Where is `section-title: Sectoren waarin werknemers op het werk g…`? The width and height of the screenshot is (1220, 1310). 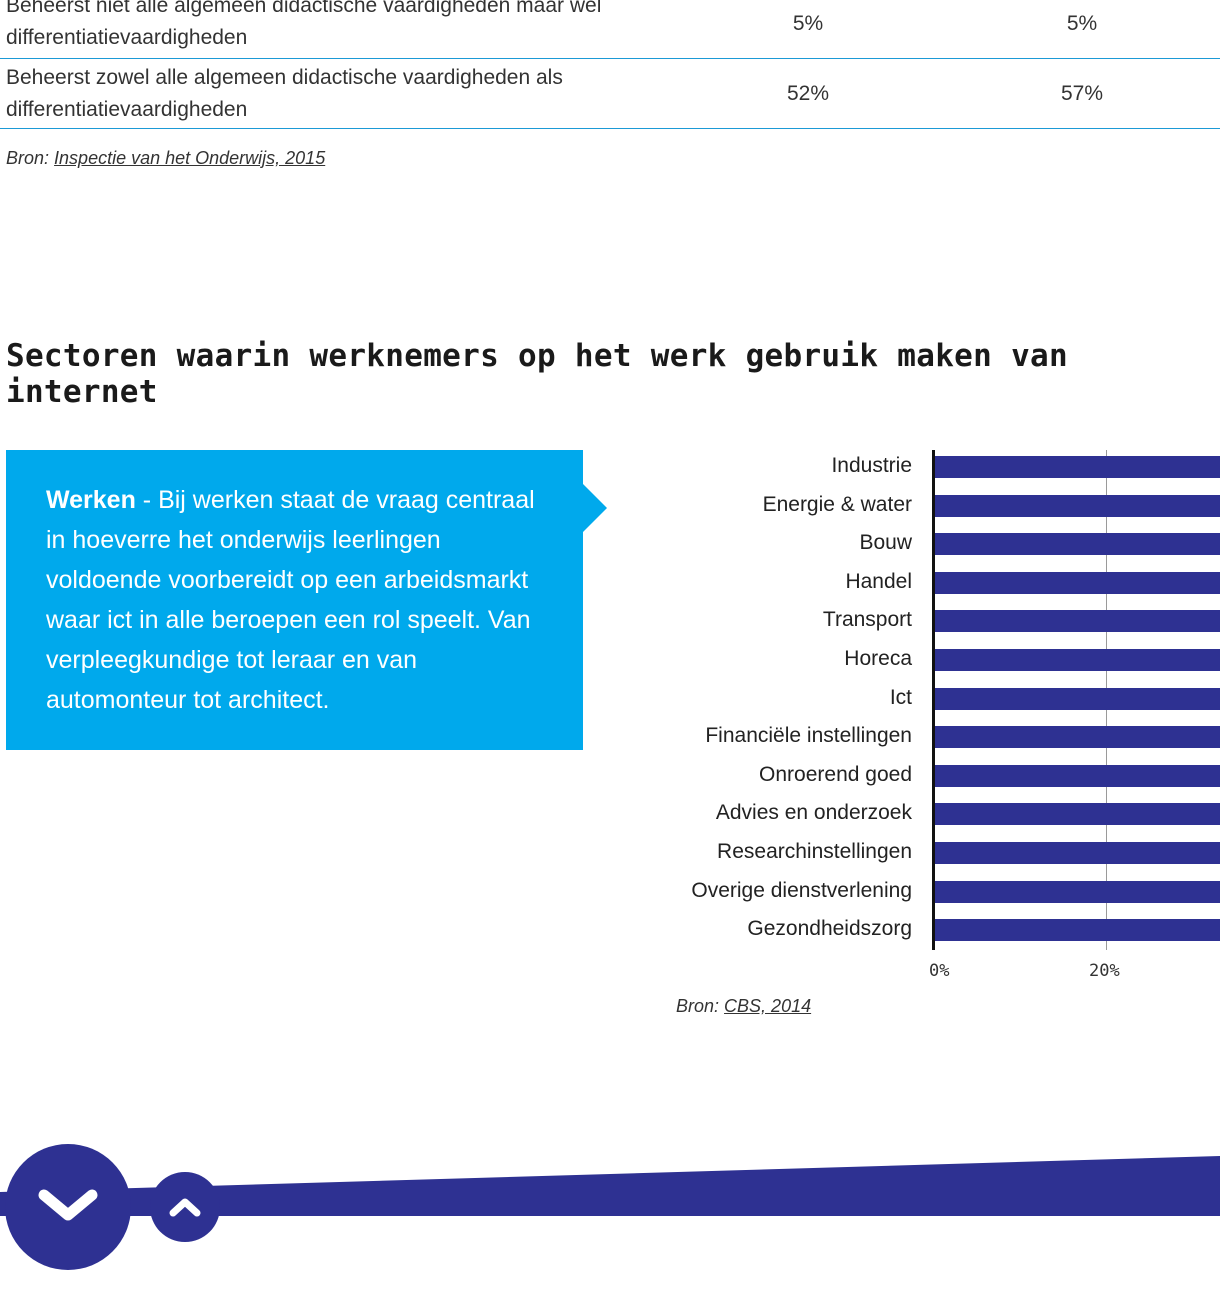 section-title: Sectoren waarin werknemers op het werk g… is located at coordinates (537, 374).